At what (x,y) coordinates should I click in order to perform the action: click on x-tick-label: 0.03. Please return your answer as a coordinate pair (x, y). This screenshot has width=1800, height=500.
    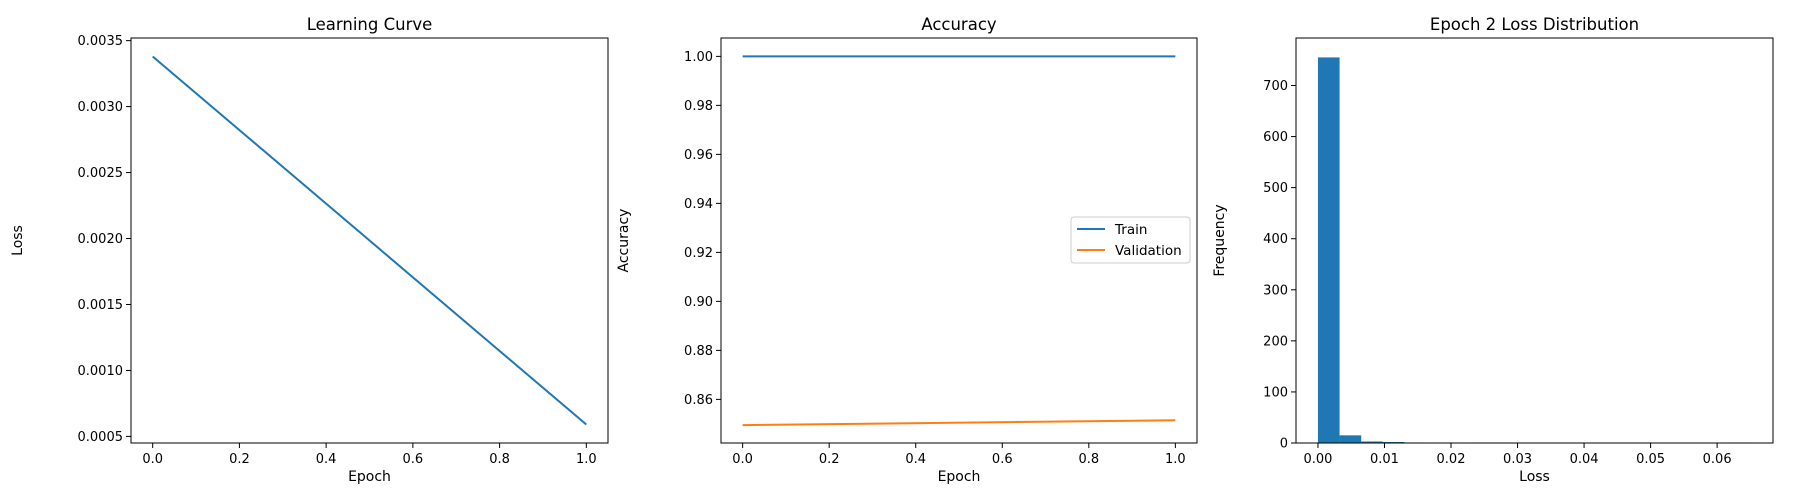
    Looking at the image, I should click on (1517, 459).